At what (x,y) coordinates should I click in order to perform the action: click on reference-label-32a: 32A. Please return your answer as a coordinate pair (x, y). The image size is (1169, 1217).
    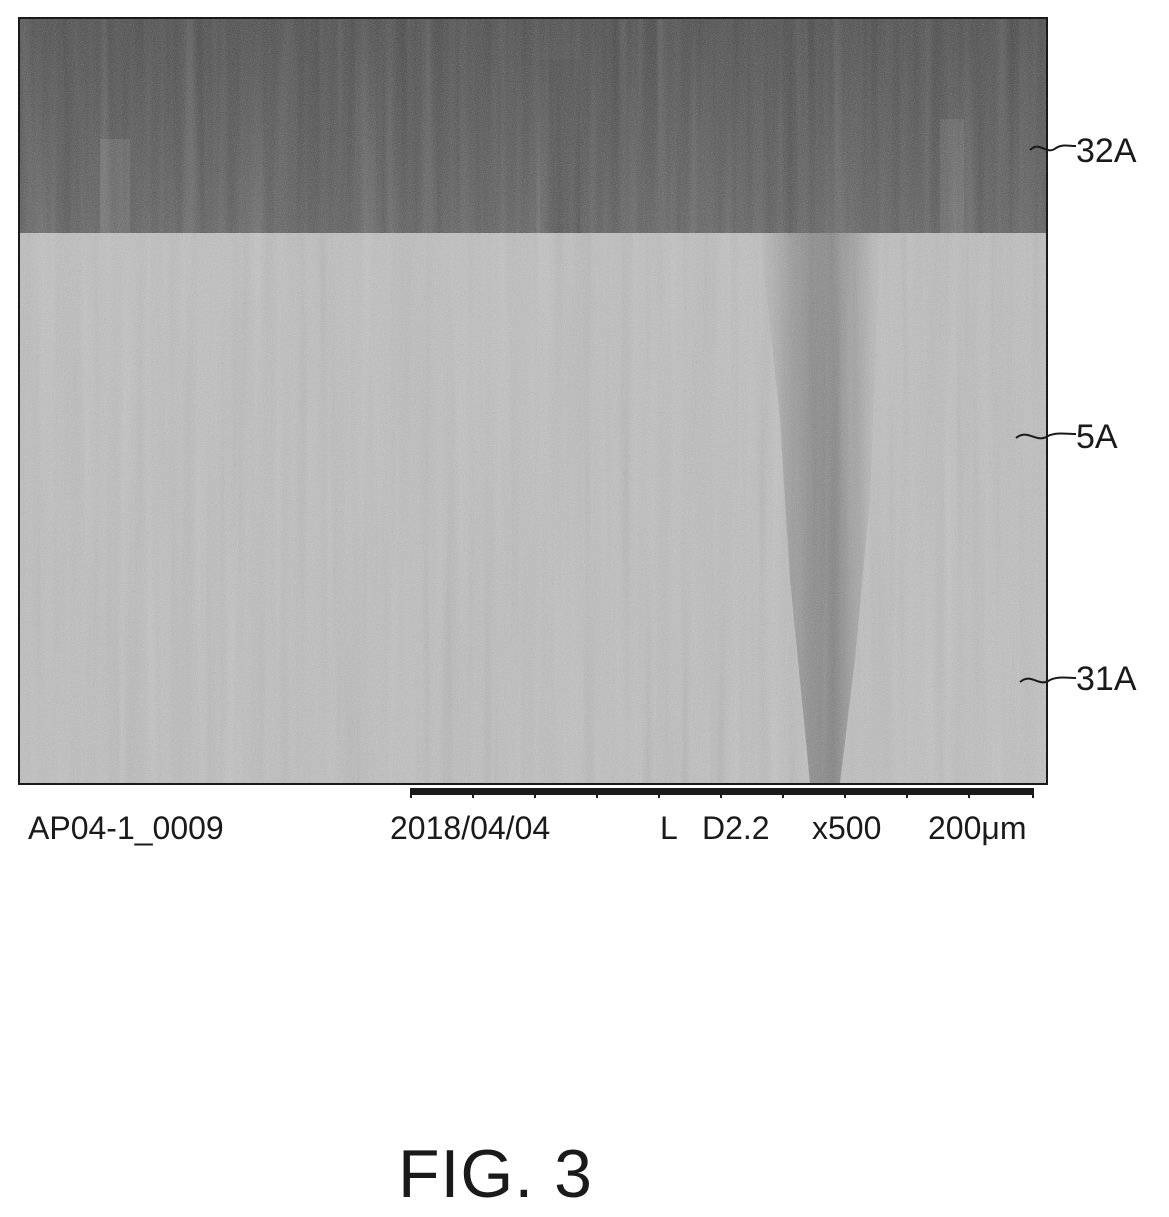
    Looking at the image, I should click on (1106, 151).